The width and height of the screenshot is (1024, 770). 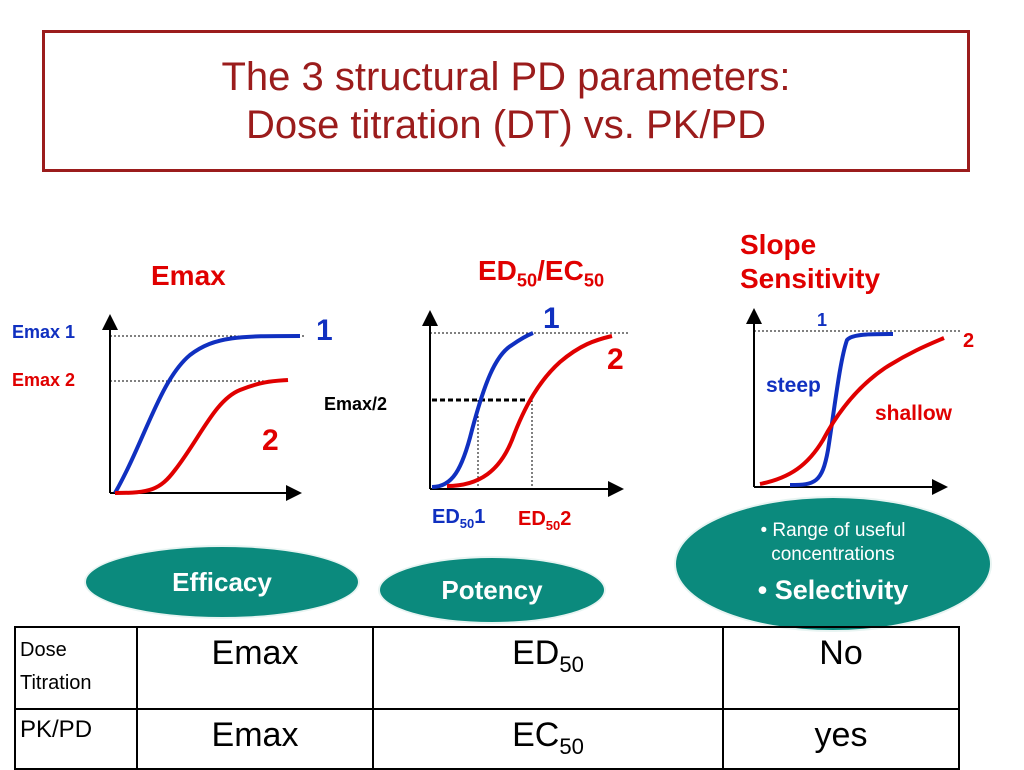 I want to click on slope-panel, so click(x=853, y=401).